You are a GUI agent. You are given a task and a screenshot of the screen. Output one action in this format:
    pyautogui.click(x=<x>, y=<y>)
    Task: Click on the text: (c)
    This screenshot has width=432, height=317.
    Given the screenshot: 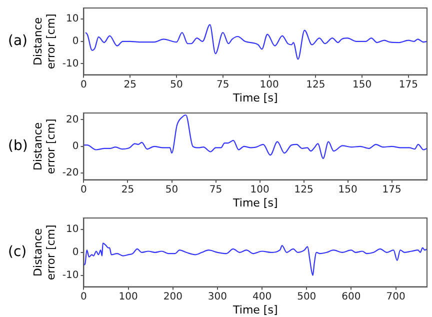 What is the action you would take?
    pyautogui.click(x=17, y=252)
    